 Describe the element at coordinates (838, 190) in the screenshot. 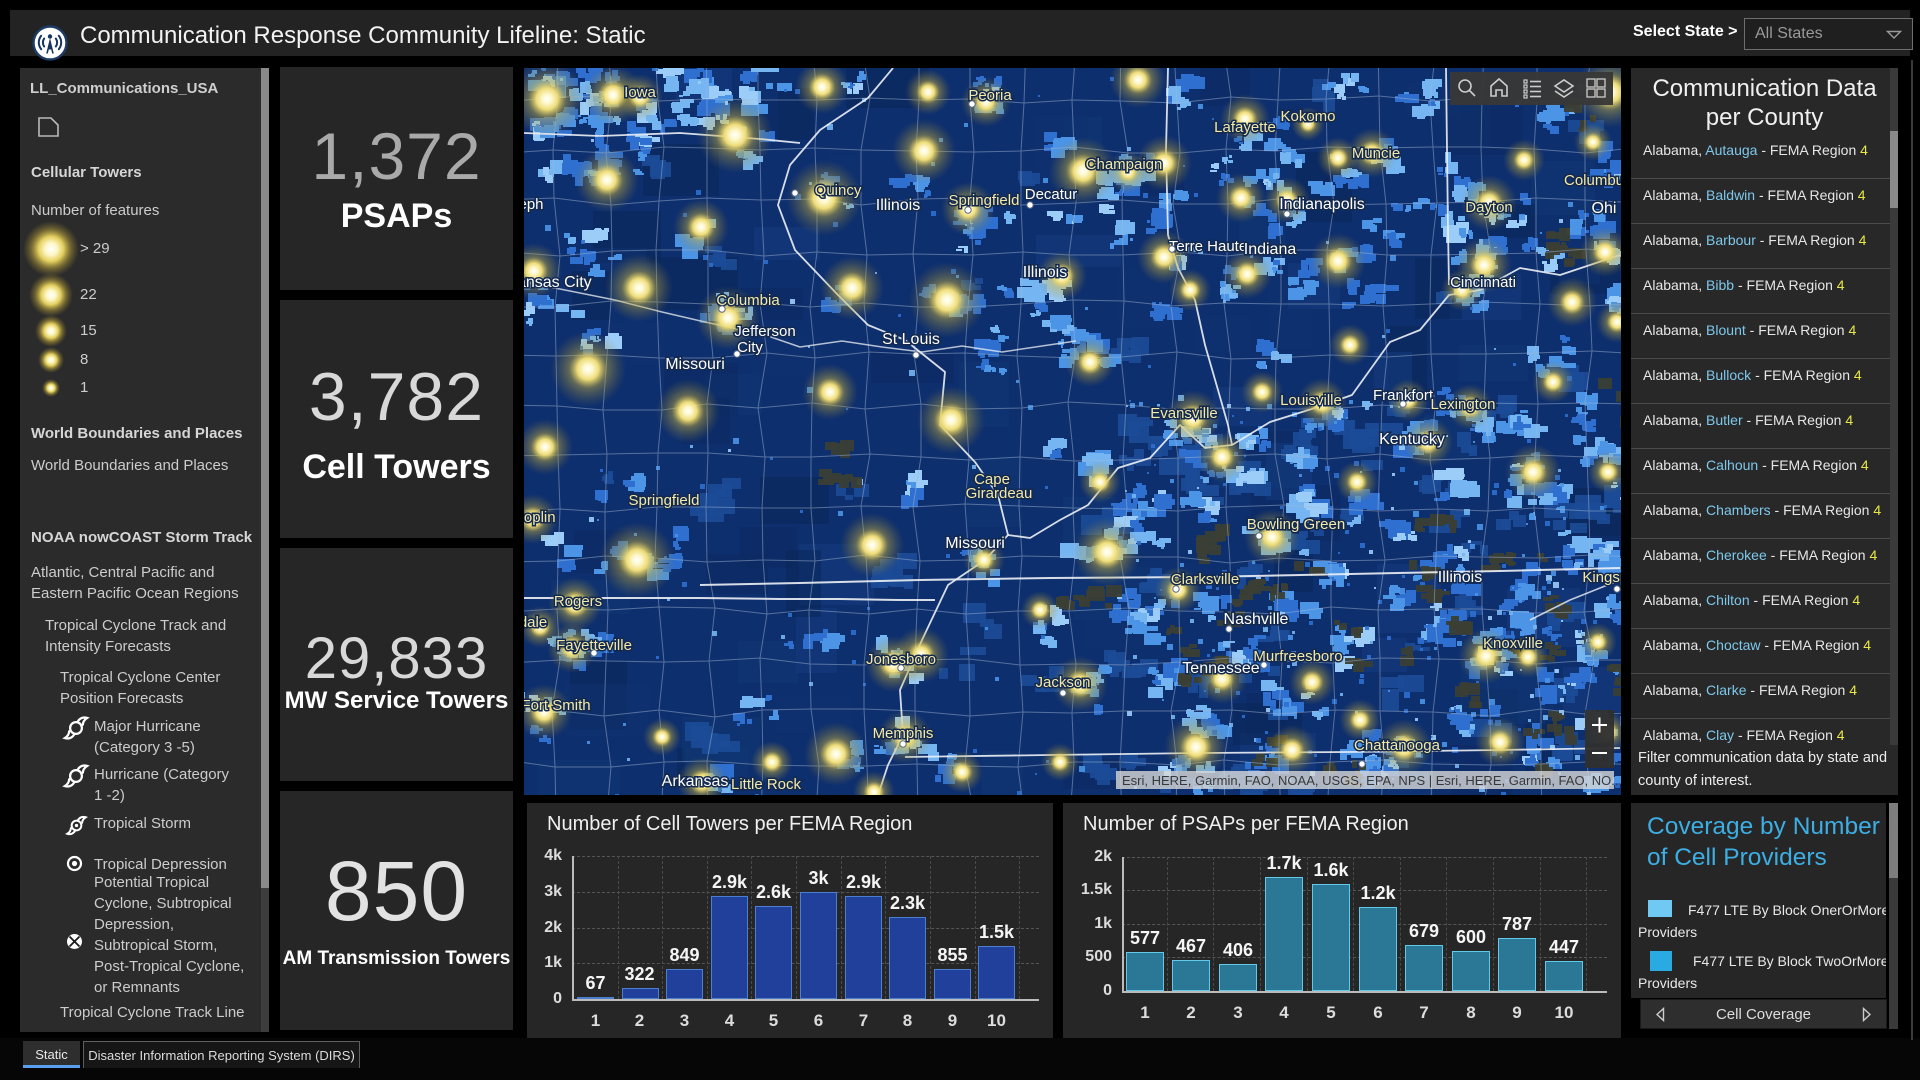

I see `svg-text: Quincy` at that location.